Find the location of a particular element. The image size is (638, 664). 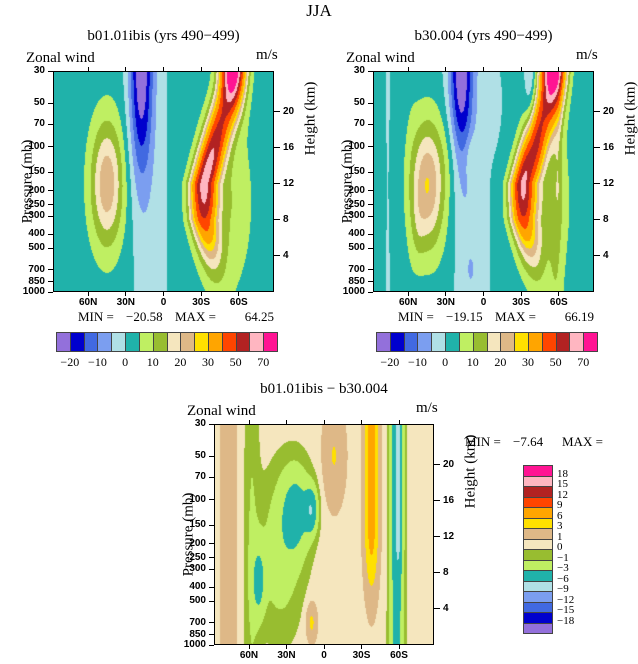

top_right-contour-field is located at coordinates (483, 181).